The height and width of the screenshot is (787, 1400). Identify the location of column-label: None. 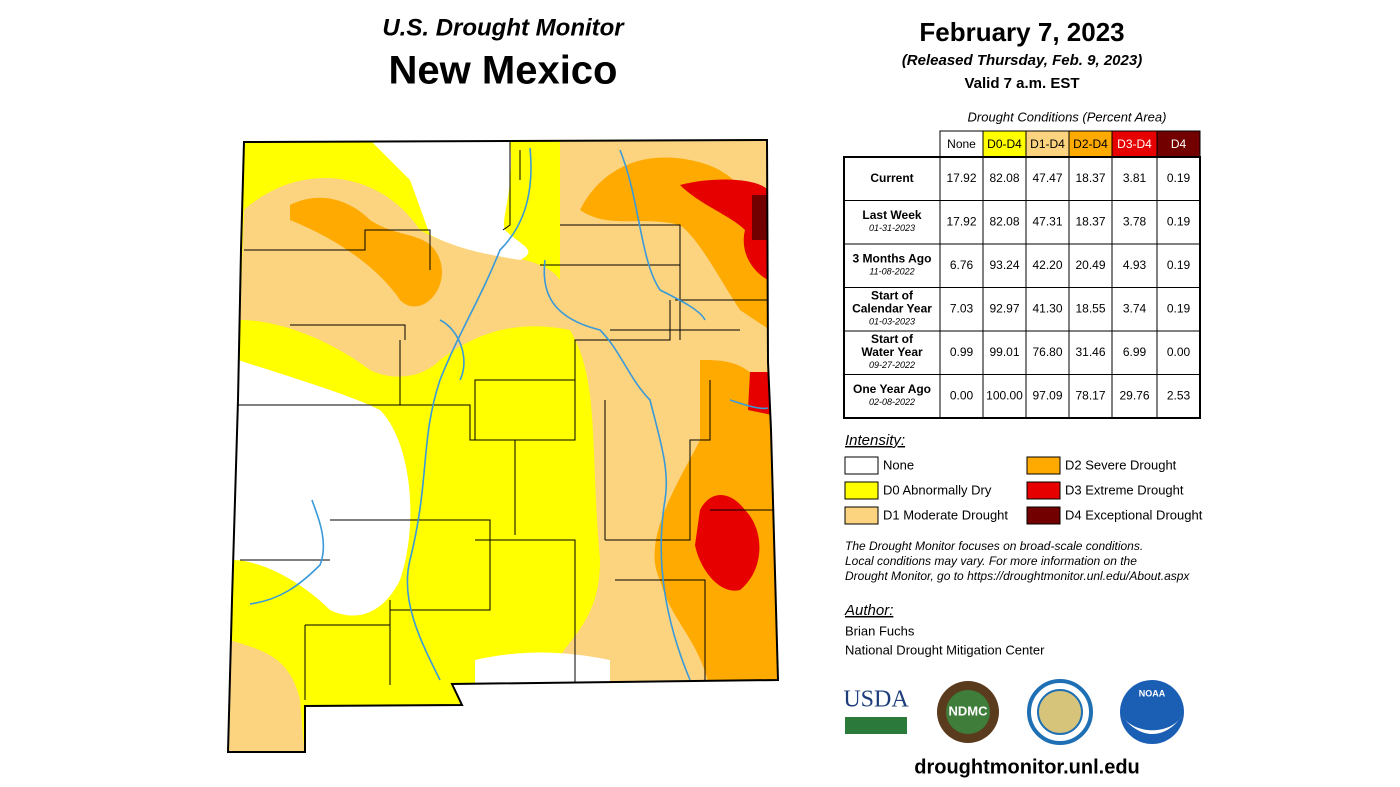
(961, 144).